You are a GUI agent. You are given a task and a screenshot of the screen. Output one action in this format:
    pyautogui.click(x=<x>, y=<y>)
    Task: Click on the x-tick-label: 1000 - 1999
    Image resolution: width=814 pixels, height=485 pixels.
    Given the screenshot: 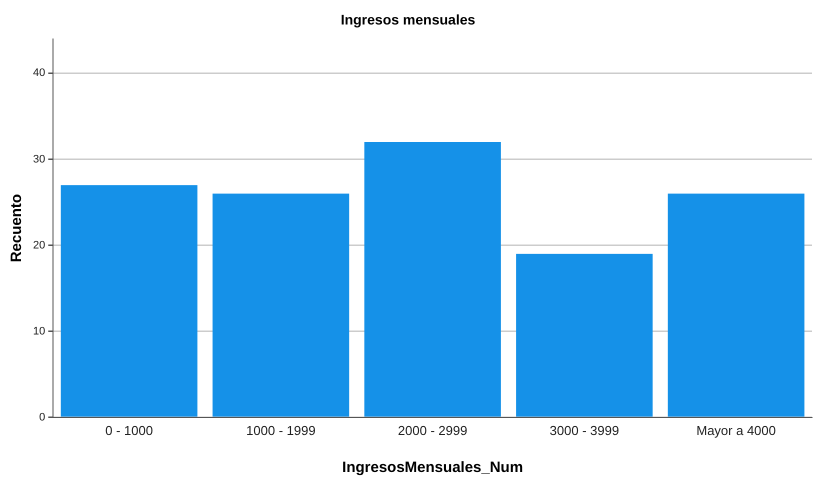 What is the action you would take?
    pyautogui.click(x=281, y=430)
    